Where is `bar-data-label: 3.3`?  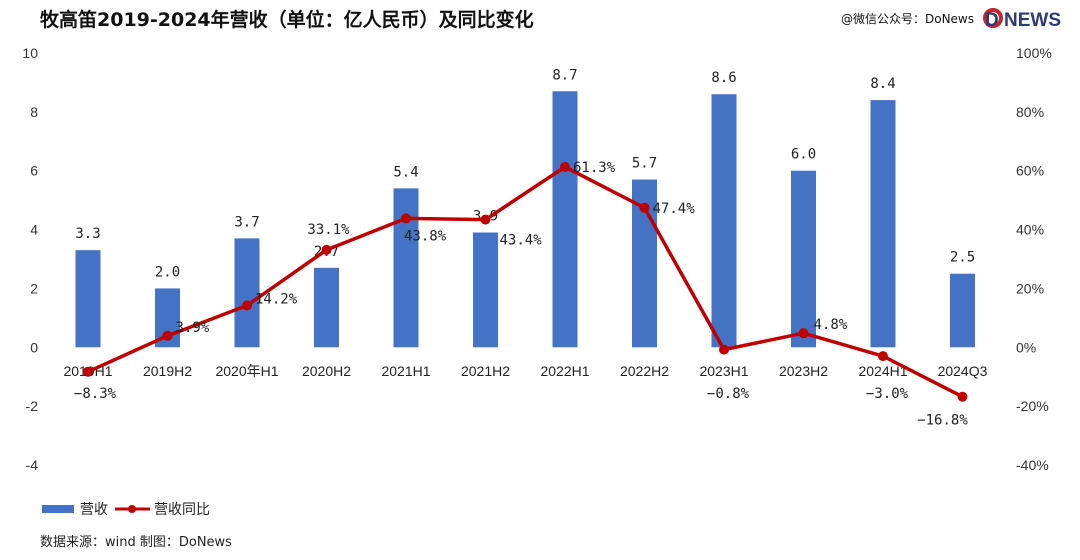
bar-data-label: 3.3 is located at coordinates (87, 234).